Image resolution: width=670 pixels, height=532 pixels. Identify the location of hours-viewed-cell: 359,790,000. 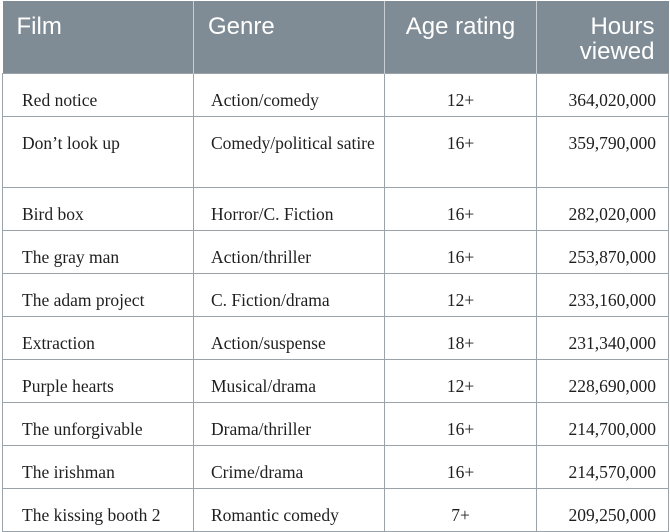
(602, 152).